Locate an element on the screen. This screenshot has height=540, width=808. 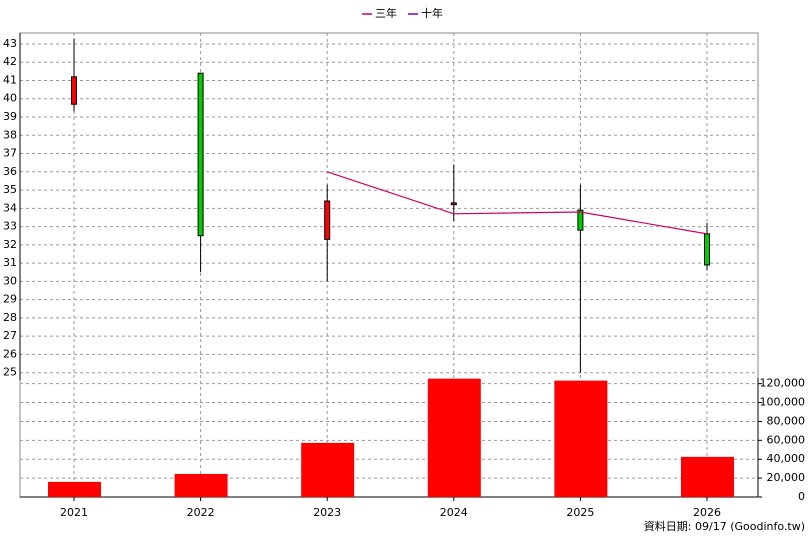
y2-tick-label: 20,000 is located at coordinates (786, 477).